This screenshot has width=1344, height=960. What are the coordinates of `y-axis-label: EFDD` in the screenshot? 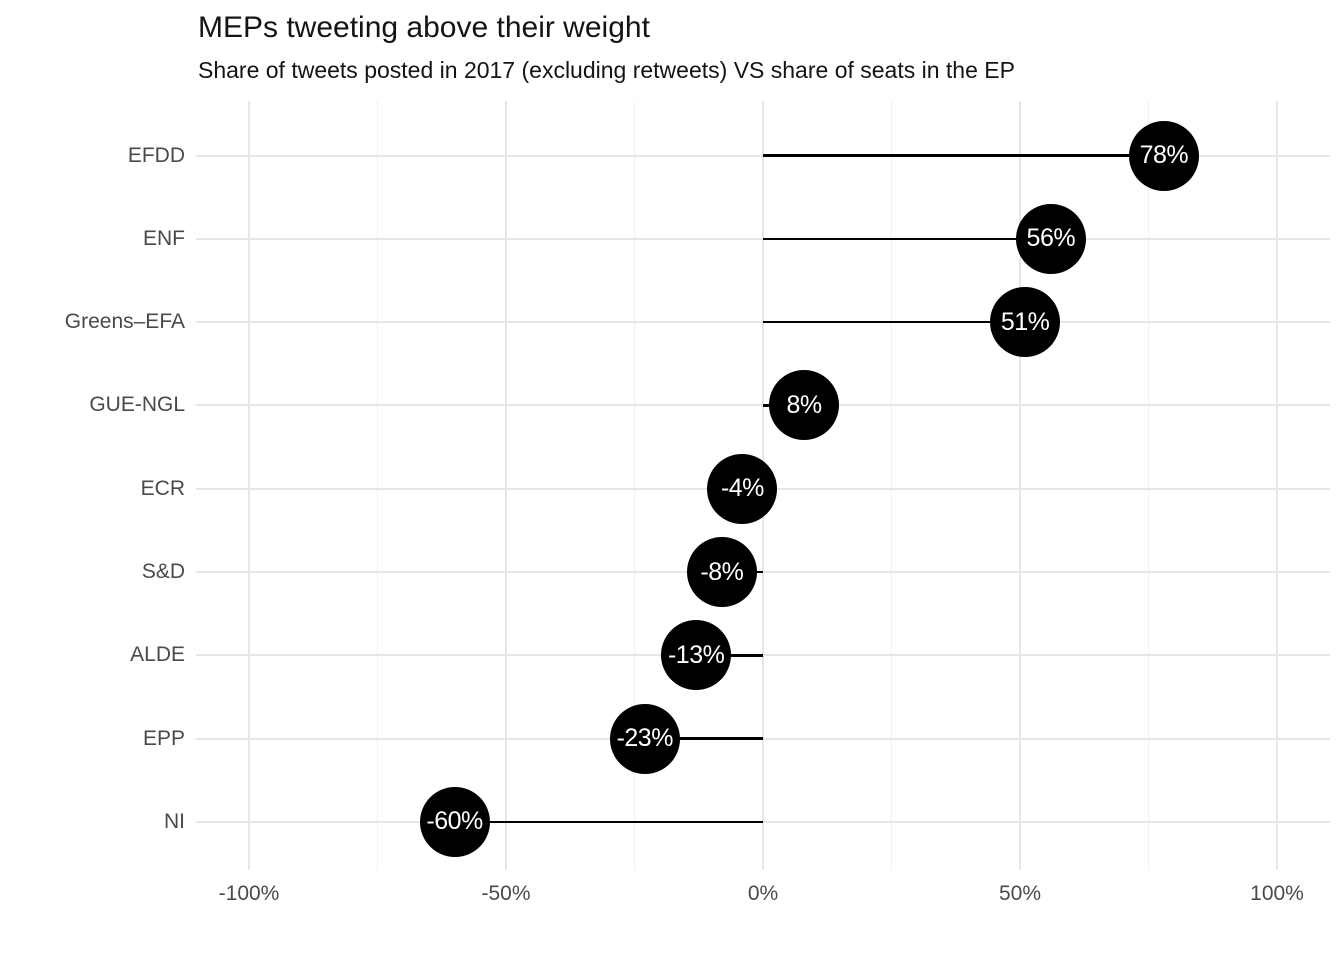 It's located at (156, 155).